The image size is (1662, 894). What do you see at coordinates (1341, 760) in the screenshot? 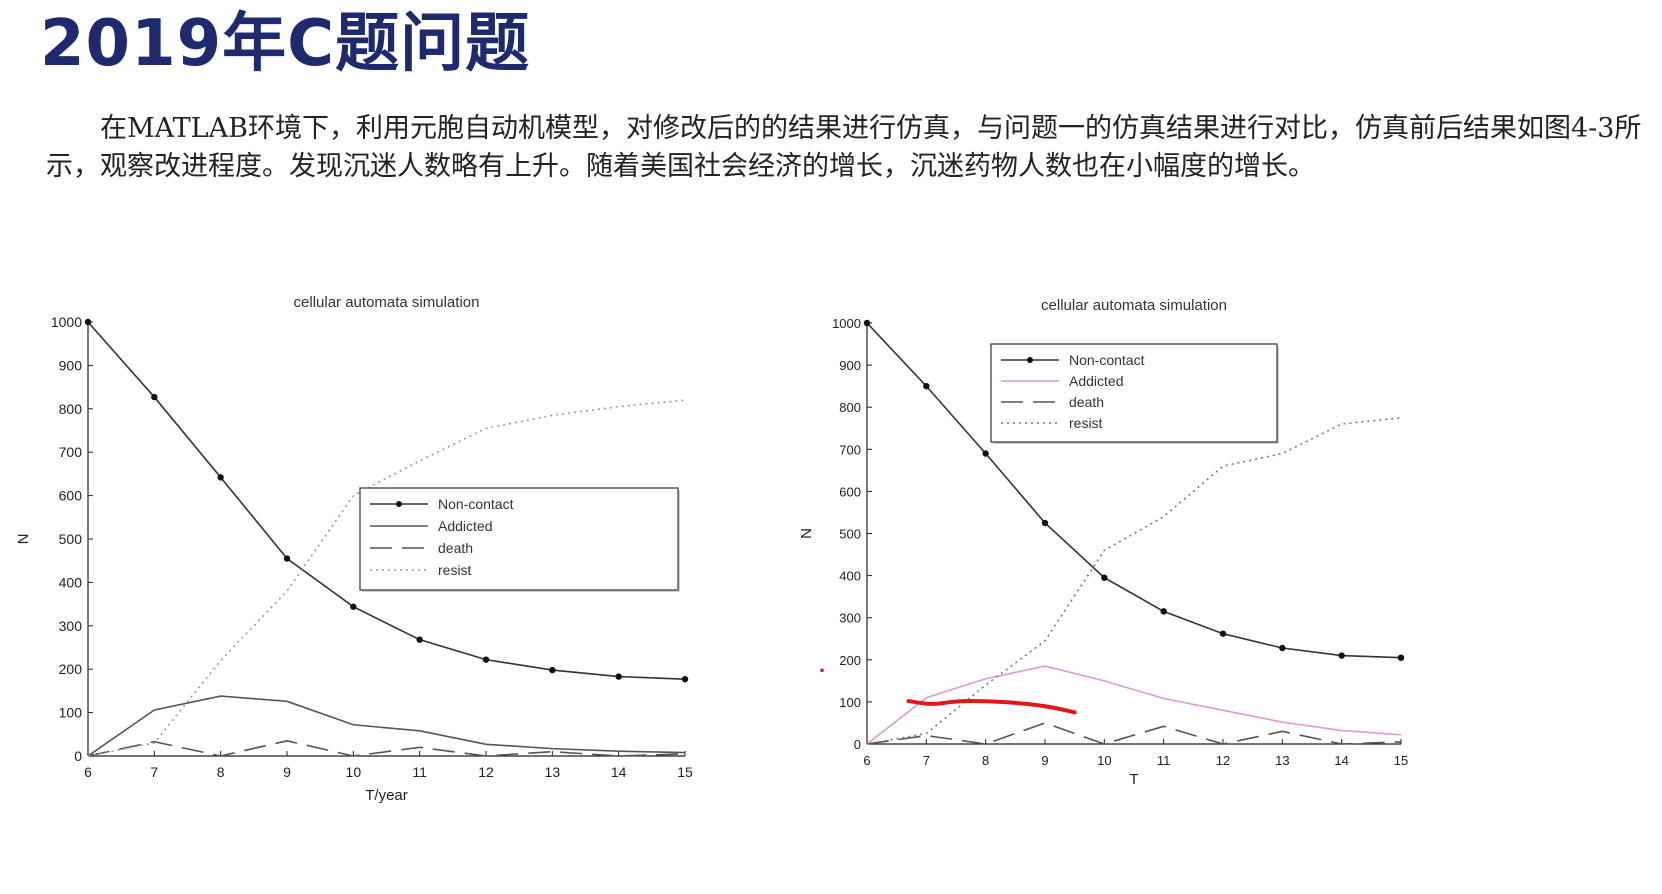
I see `c1-x-tick-label: 14` at bounding box center [1341, 760].